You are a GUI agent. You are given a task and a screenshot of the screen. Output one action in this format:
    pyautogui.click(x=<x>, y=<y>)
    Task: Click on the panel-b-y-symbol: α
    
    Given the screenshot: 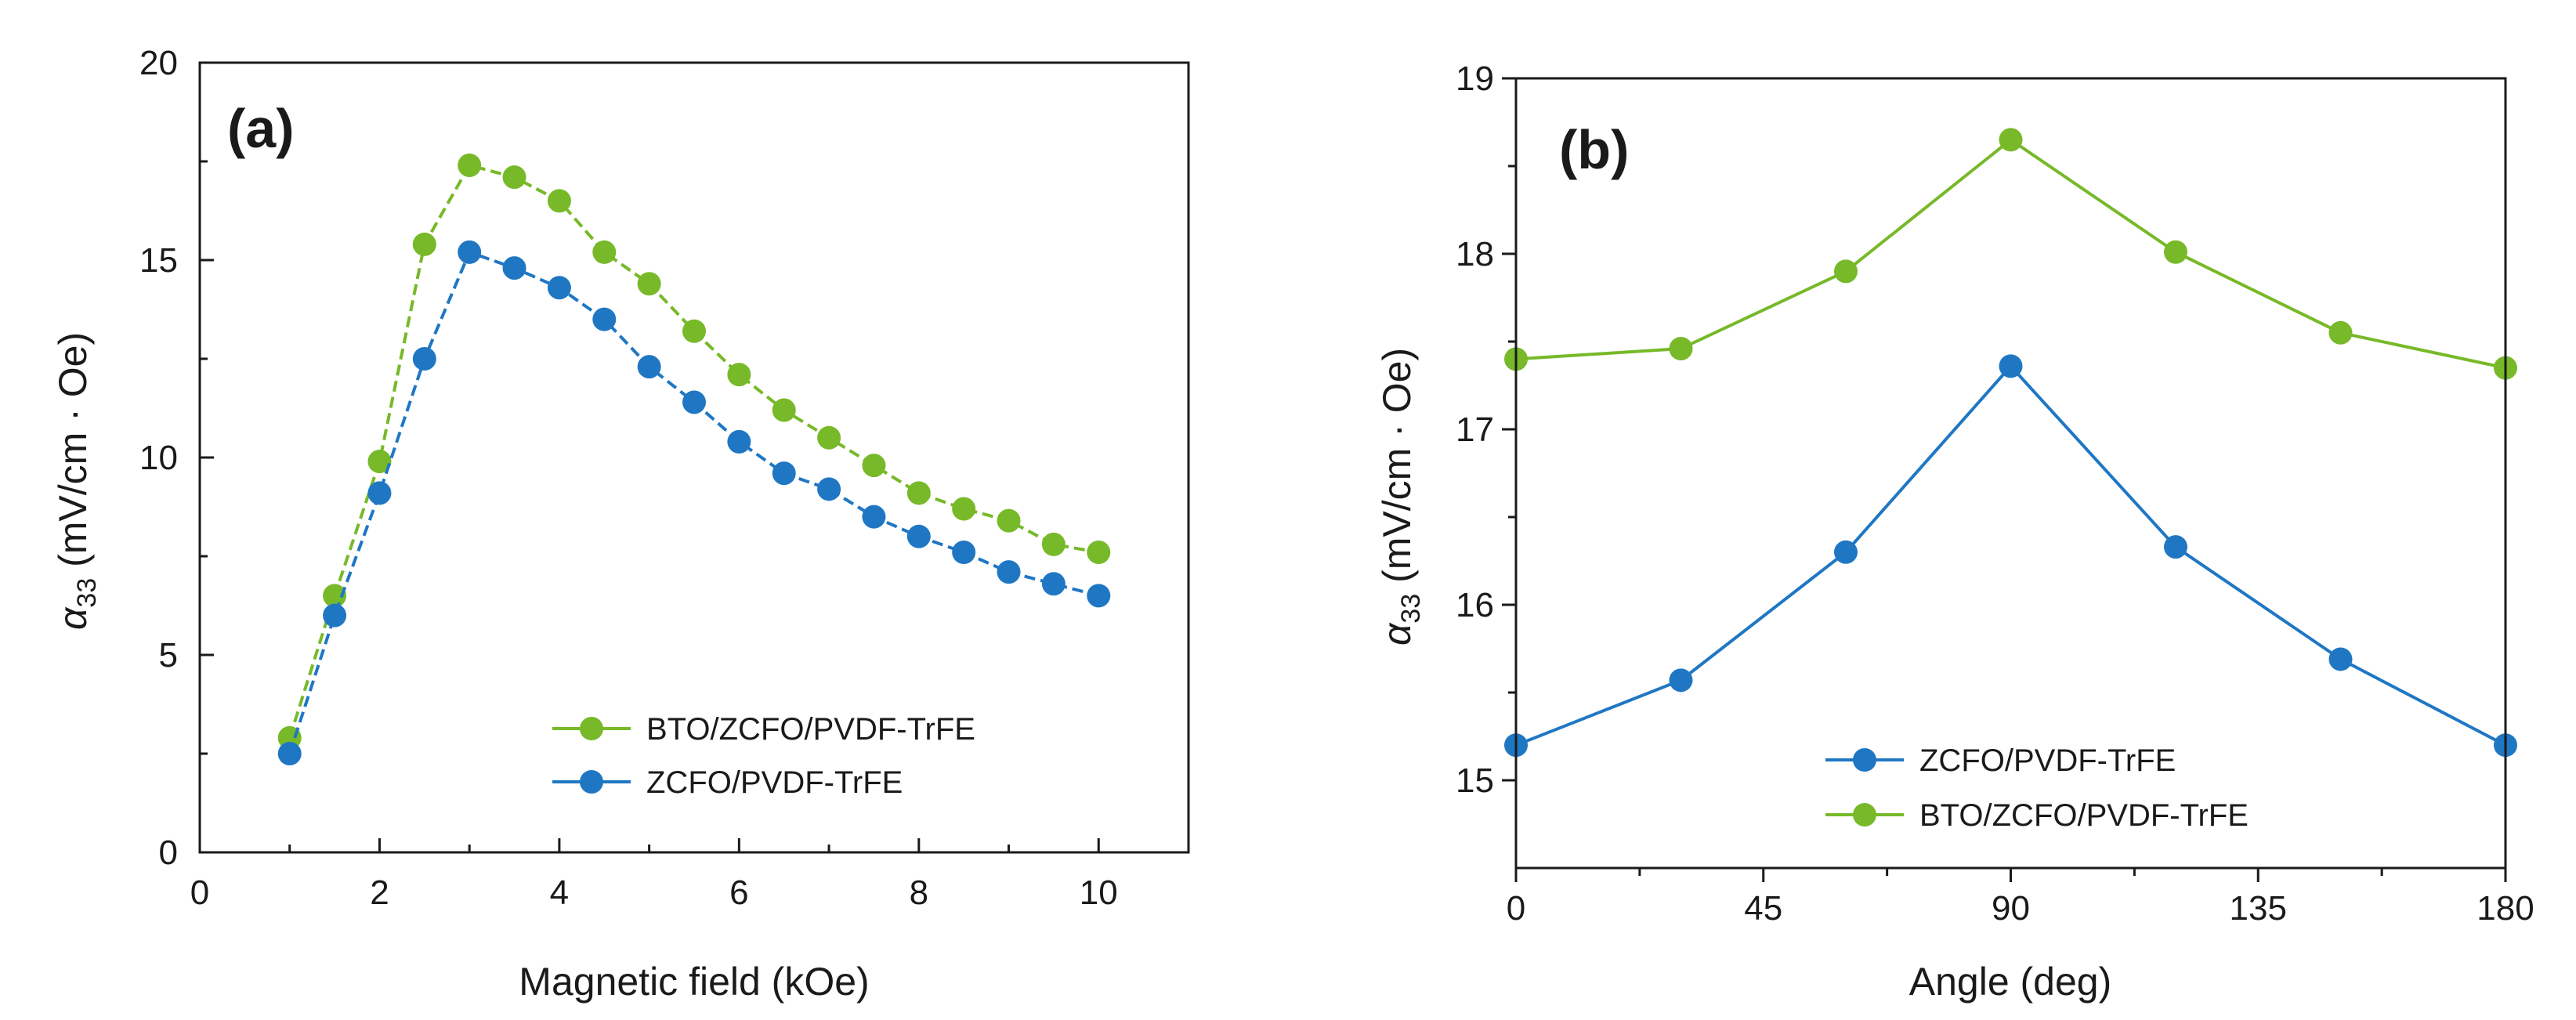 What is the action you would take?
    pyautogui.click(x=1397, y=634)
    